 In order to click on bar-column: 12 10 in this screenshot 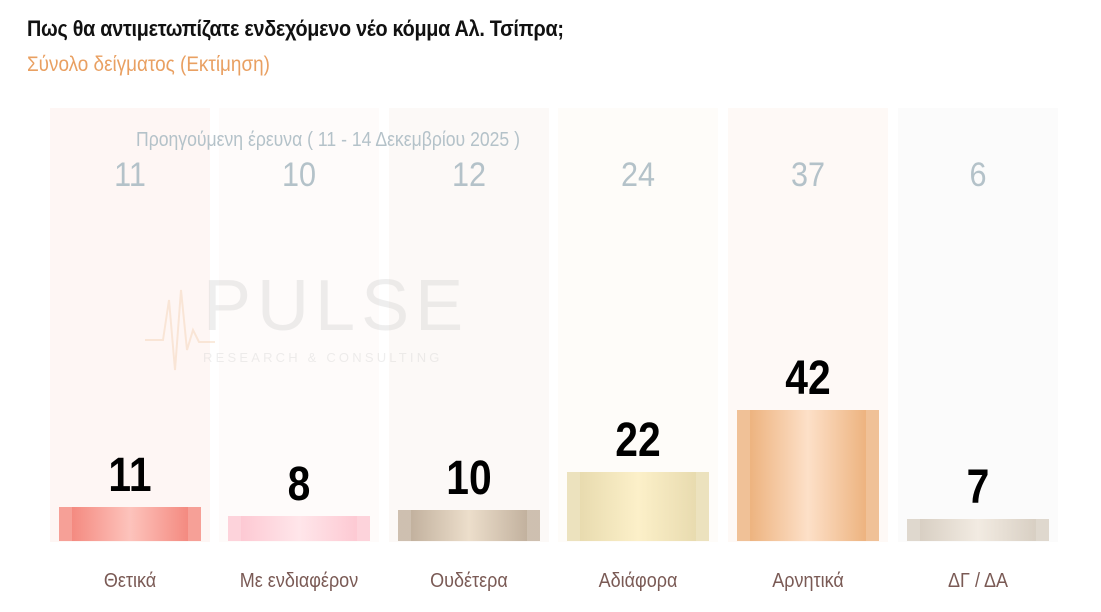, I will do `click(469, 325)`.